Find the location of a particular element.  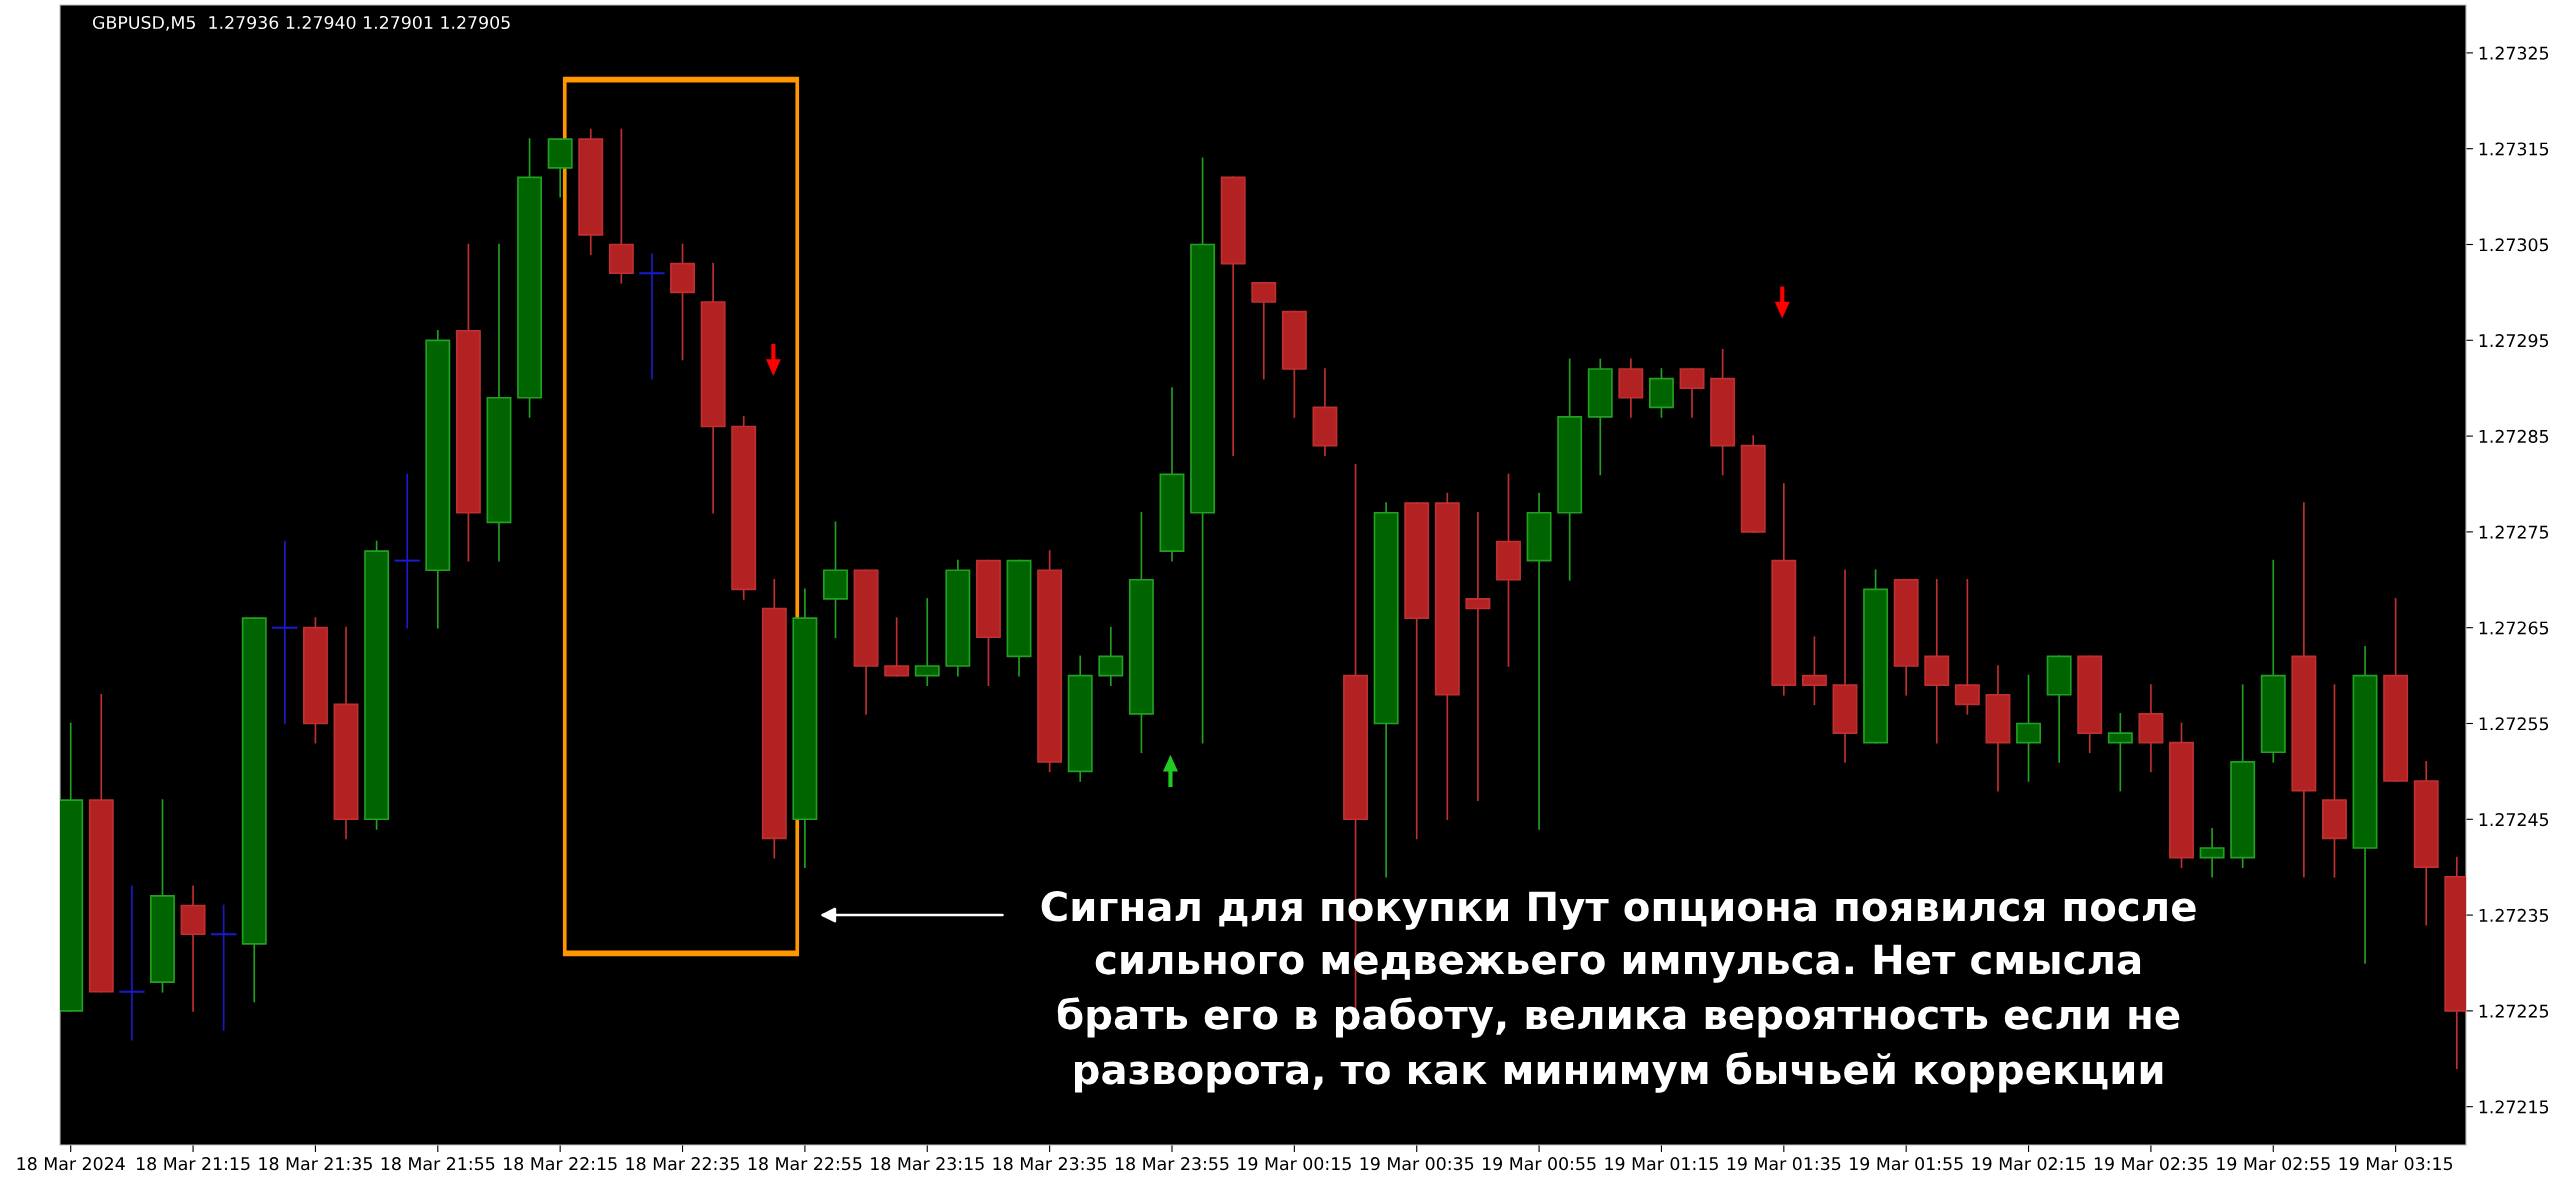

x-tick-label: 19 Mar 02:35 is located at coordinates (2151, 1164).